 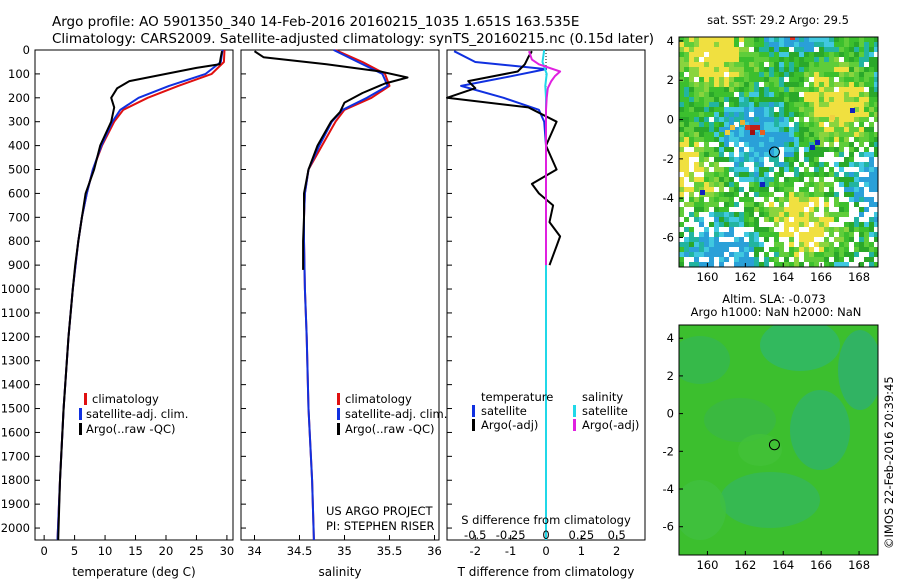 What do you see at coordinates (19, 170) in the screenshot?
I see `depth-tick-label: 500` at bounding box center [19, 170].